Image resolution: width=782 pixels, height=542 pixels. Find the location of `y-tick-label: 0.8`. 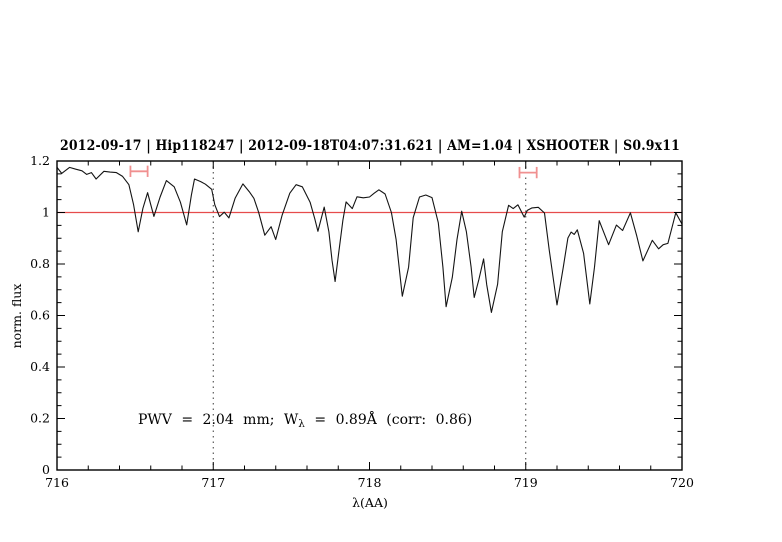

y-tick-label: 0.8 is located at coordinates (40, 263).